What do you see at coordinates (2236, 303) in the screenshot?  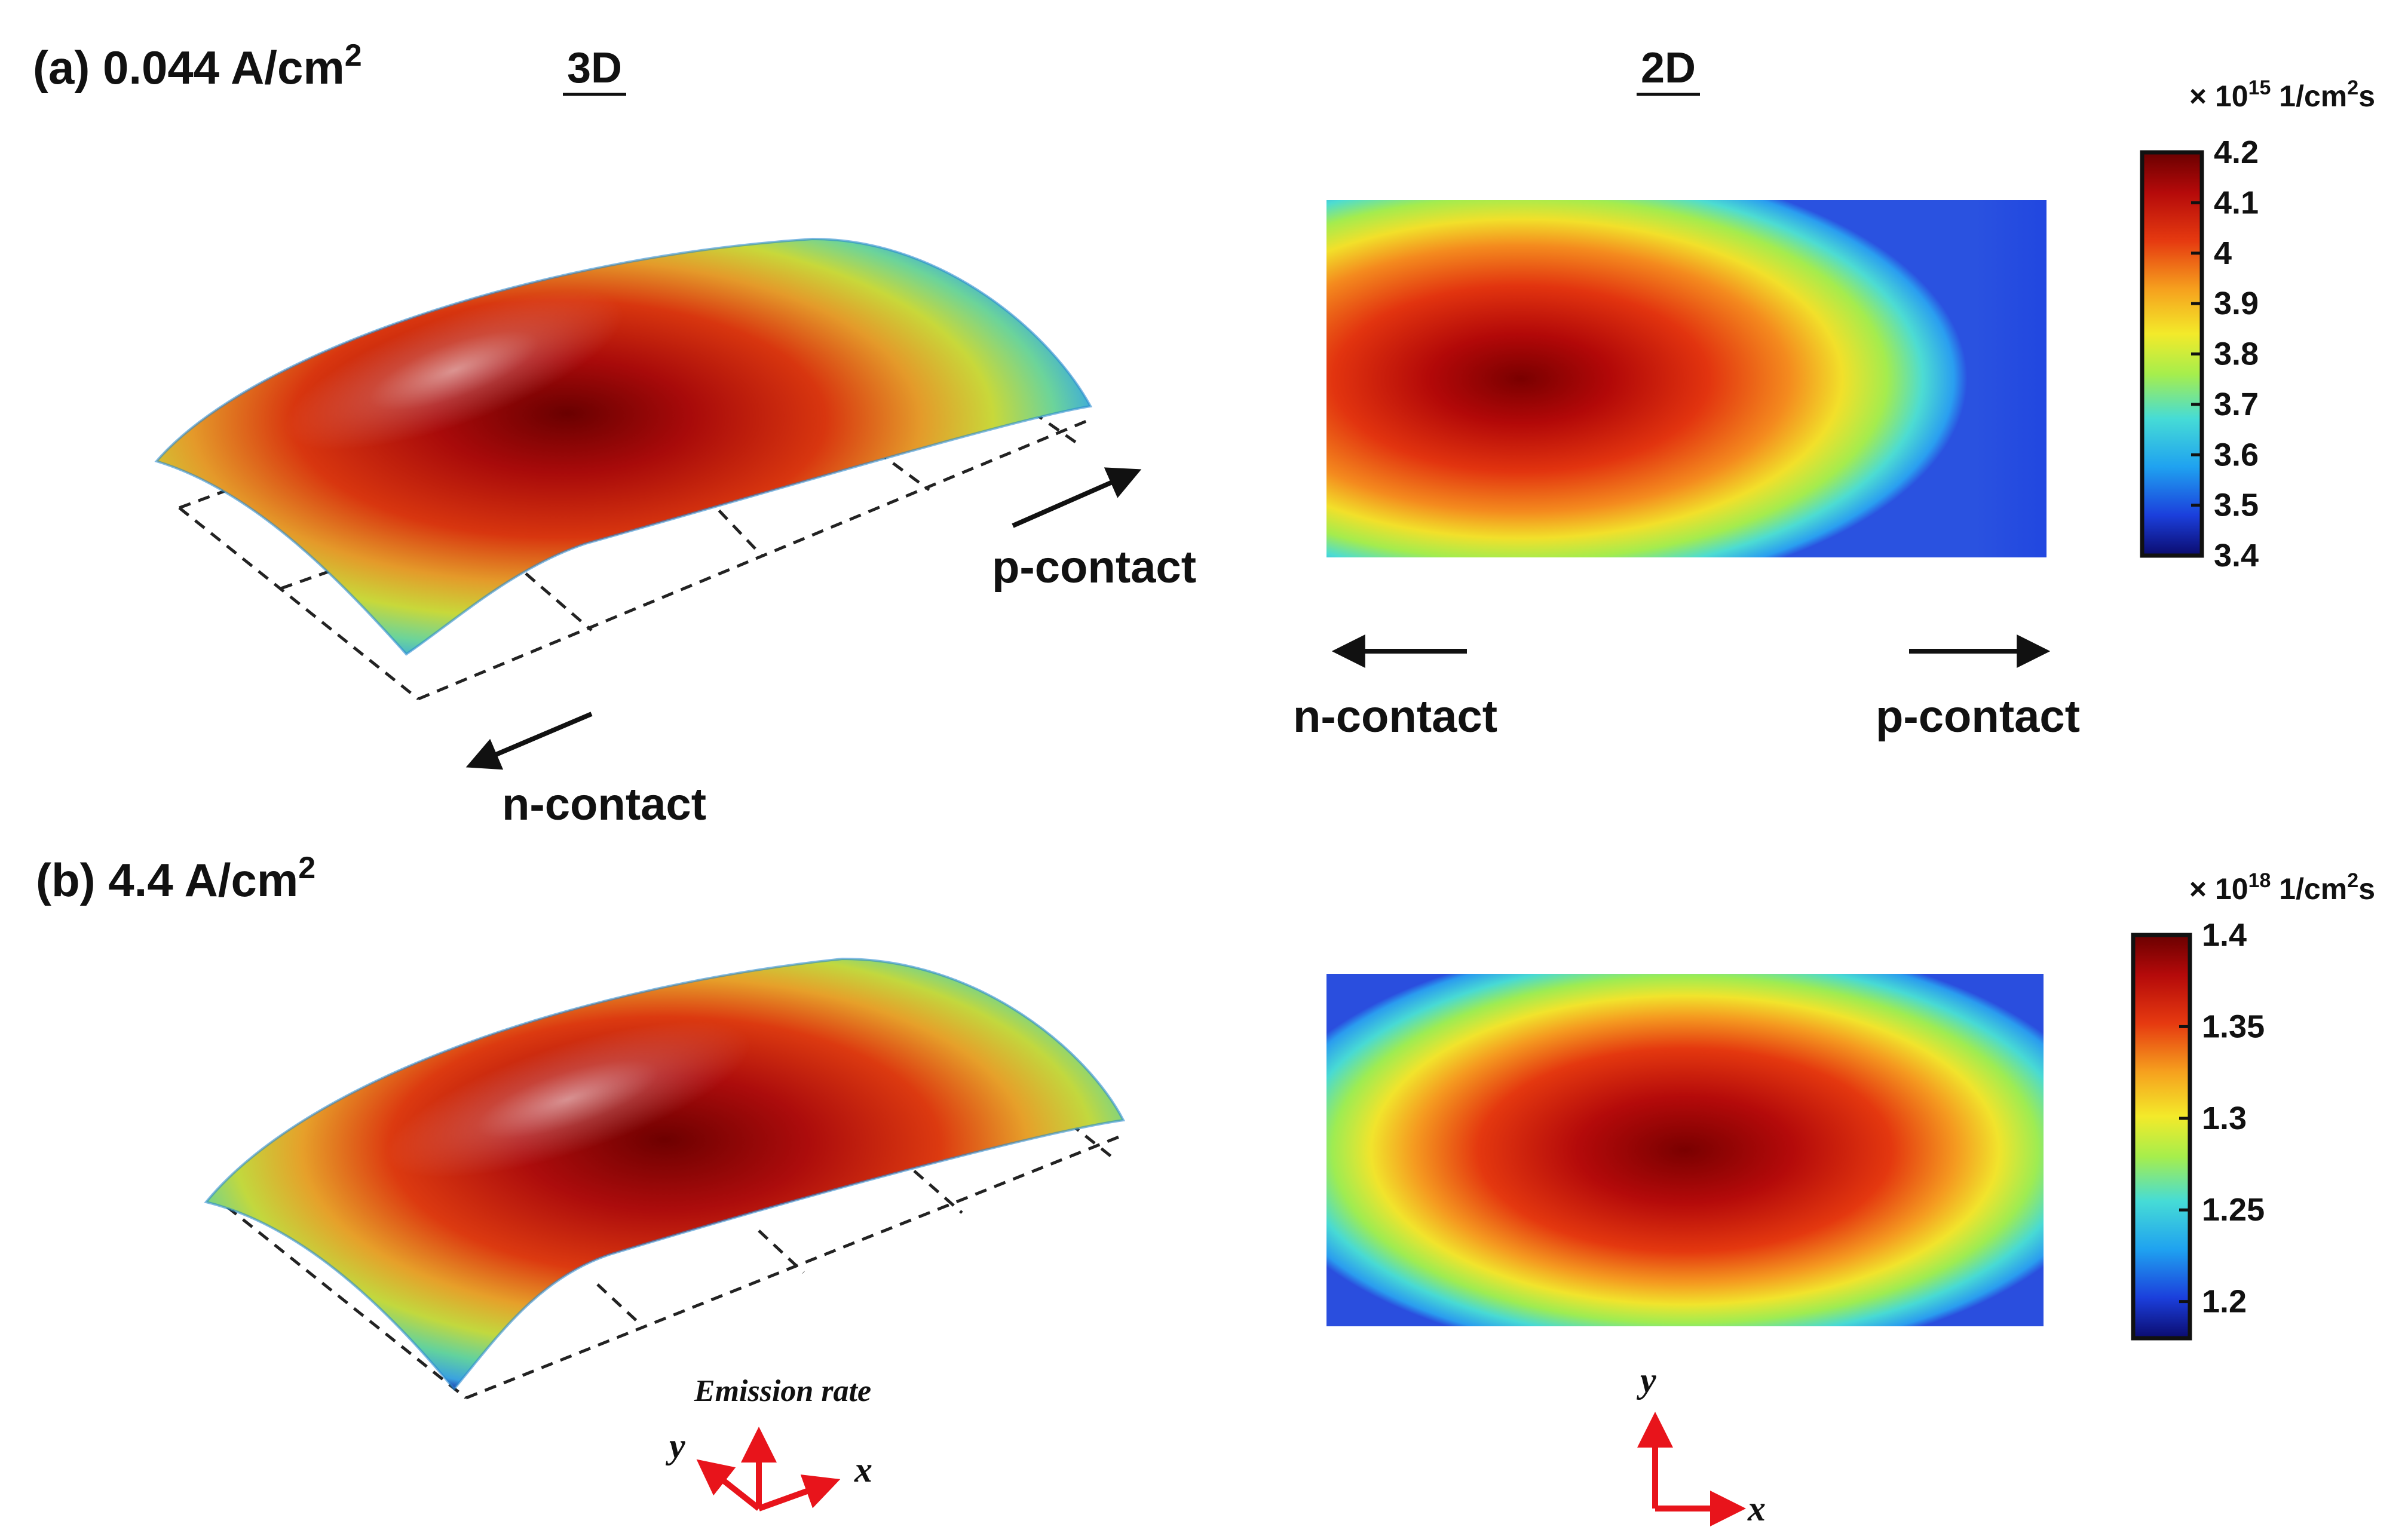 I see `colorbar-tick-label: 3.9` at bounding box center [2236, 303].